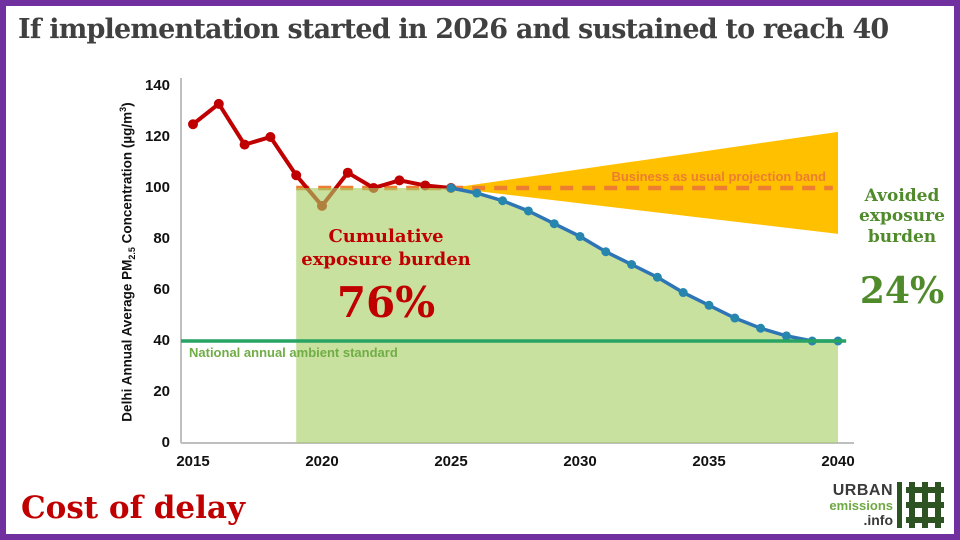  What do you see at coordinates (718, 176) in the screenshot?
I see `bau-band-label: Business as usual projection band` at bounding box center [718, 176].